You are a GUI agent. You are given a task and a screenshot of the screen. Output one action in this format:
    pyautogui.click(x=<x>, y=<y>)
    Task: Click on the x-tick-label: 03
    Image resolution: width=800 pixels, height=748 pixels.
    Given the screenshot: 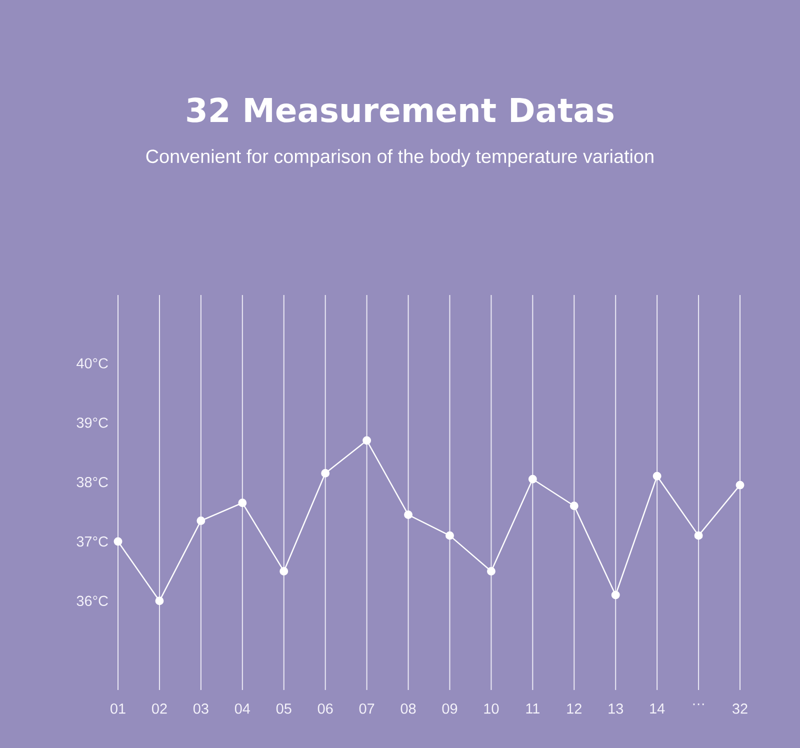 What is the action you would take?
    pyautogui.click(x=200, y=709)
    